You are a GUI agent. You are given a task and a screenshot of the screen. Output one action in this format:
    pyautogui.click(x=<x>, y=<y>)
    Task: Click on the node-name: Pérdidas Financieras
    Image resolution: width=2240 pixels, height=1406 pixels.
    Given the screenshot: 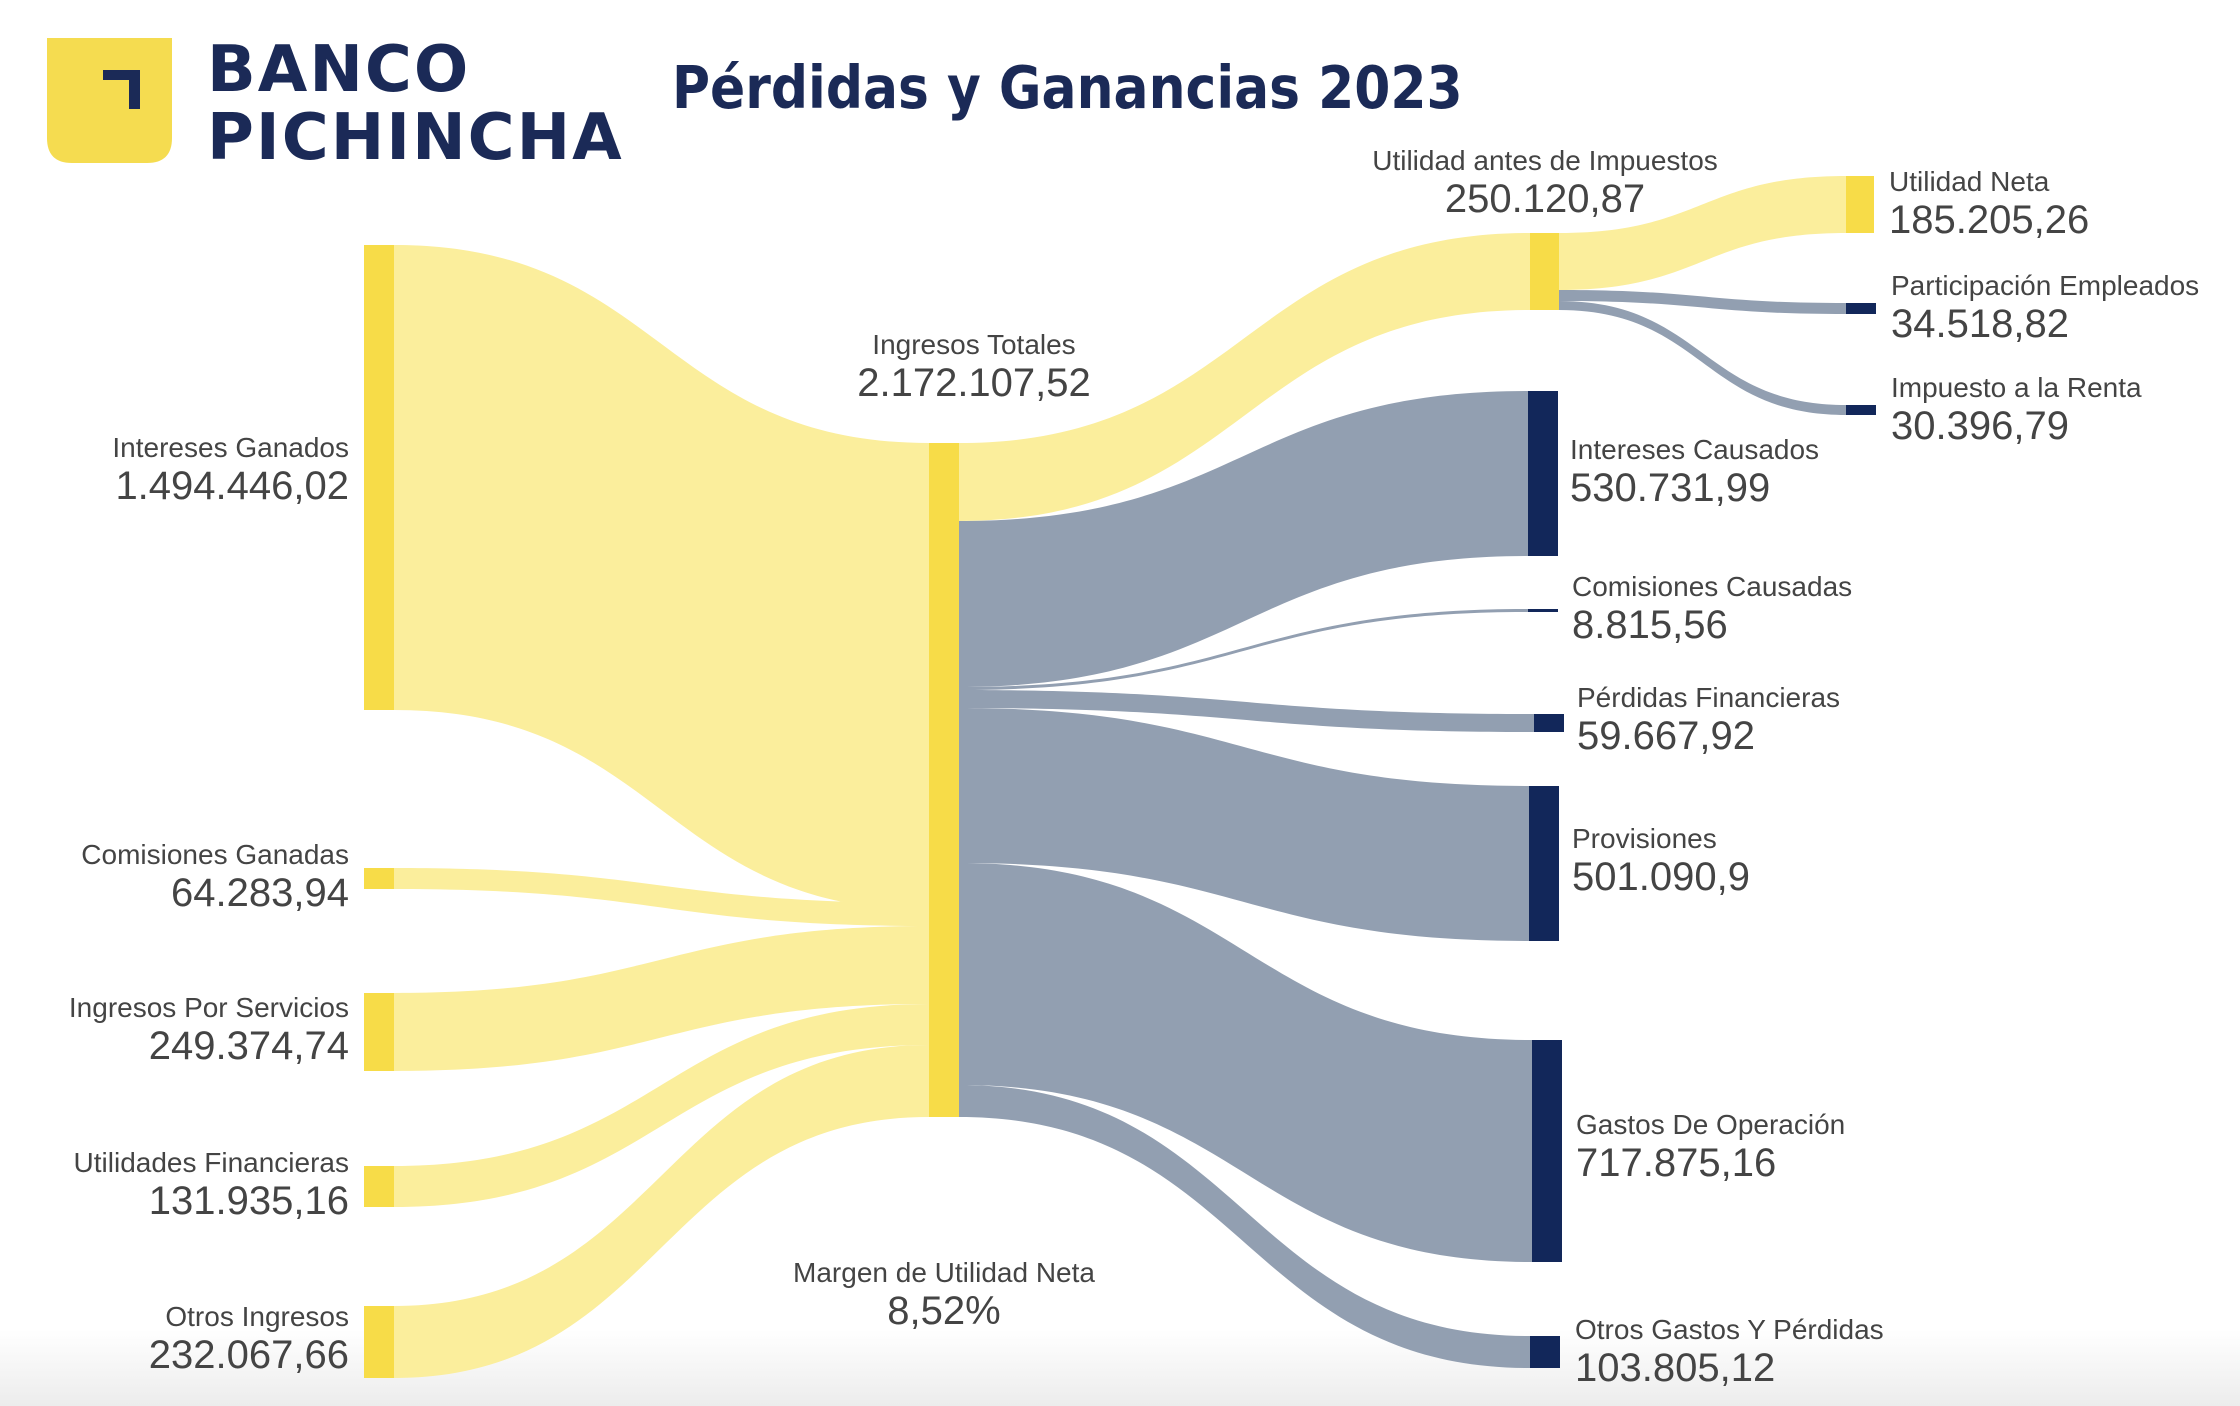 What is the action you would take?
    pyautogui.click(x=1709, y=697)
    